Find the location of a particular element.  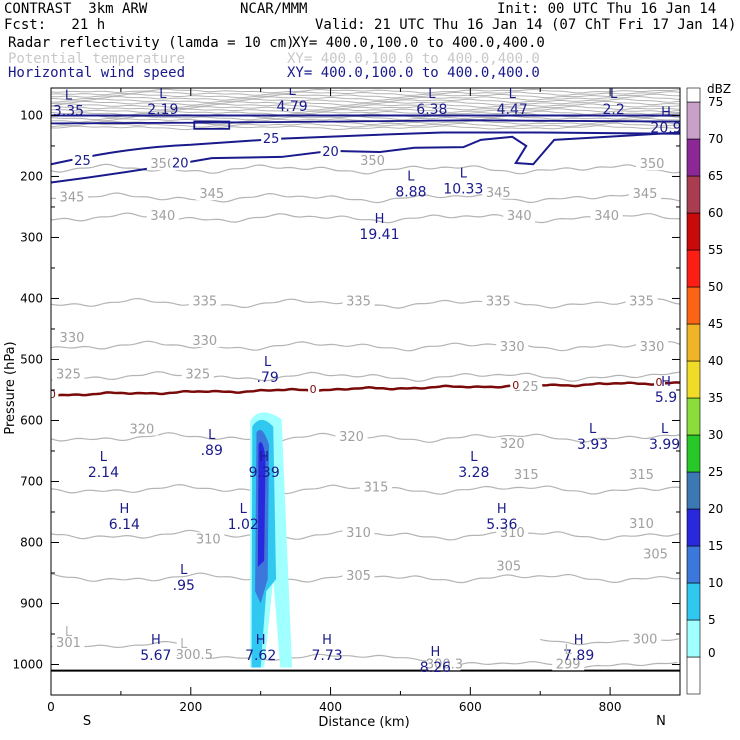

wind-extremum-value: .95 is located at coordinates (184, 586).